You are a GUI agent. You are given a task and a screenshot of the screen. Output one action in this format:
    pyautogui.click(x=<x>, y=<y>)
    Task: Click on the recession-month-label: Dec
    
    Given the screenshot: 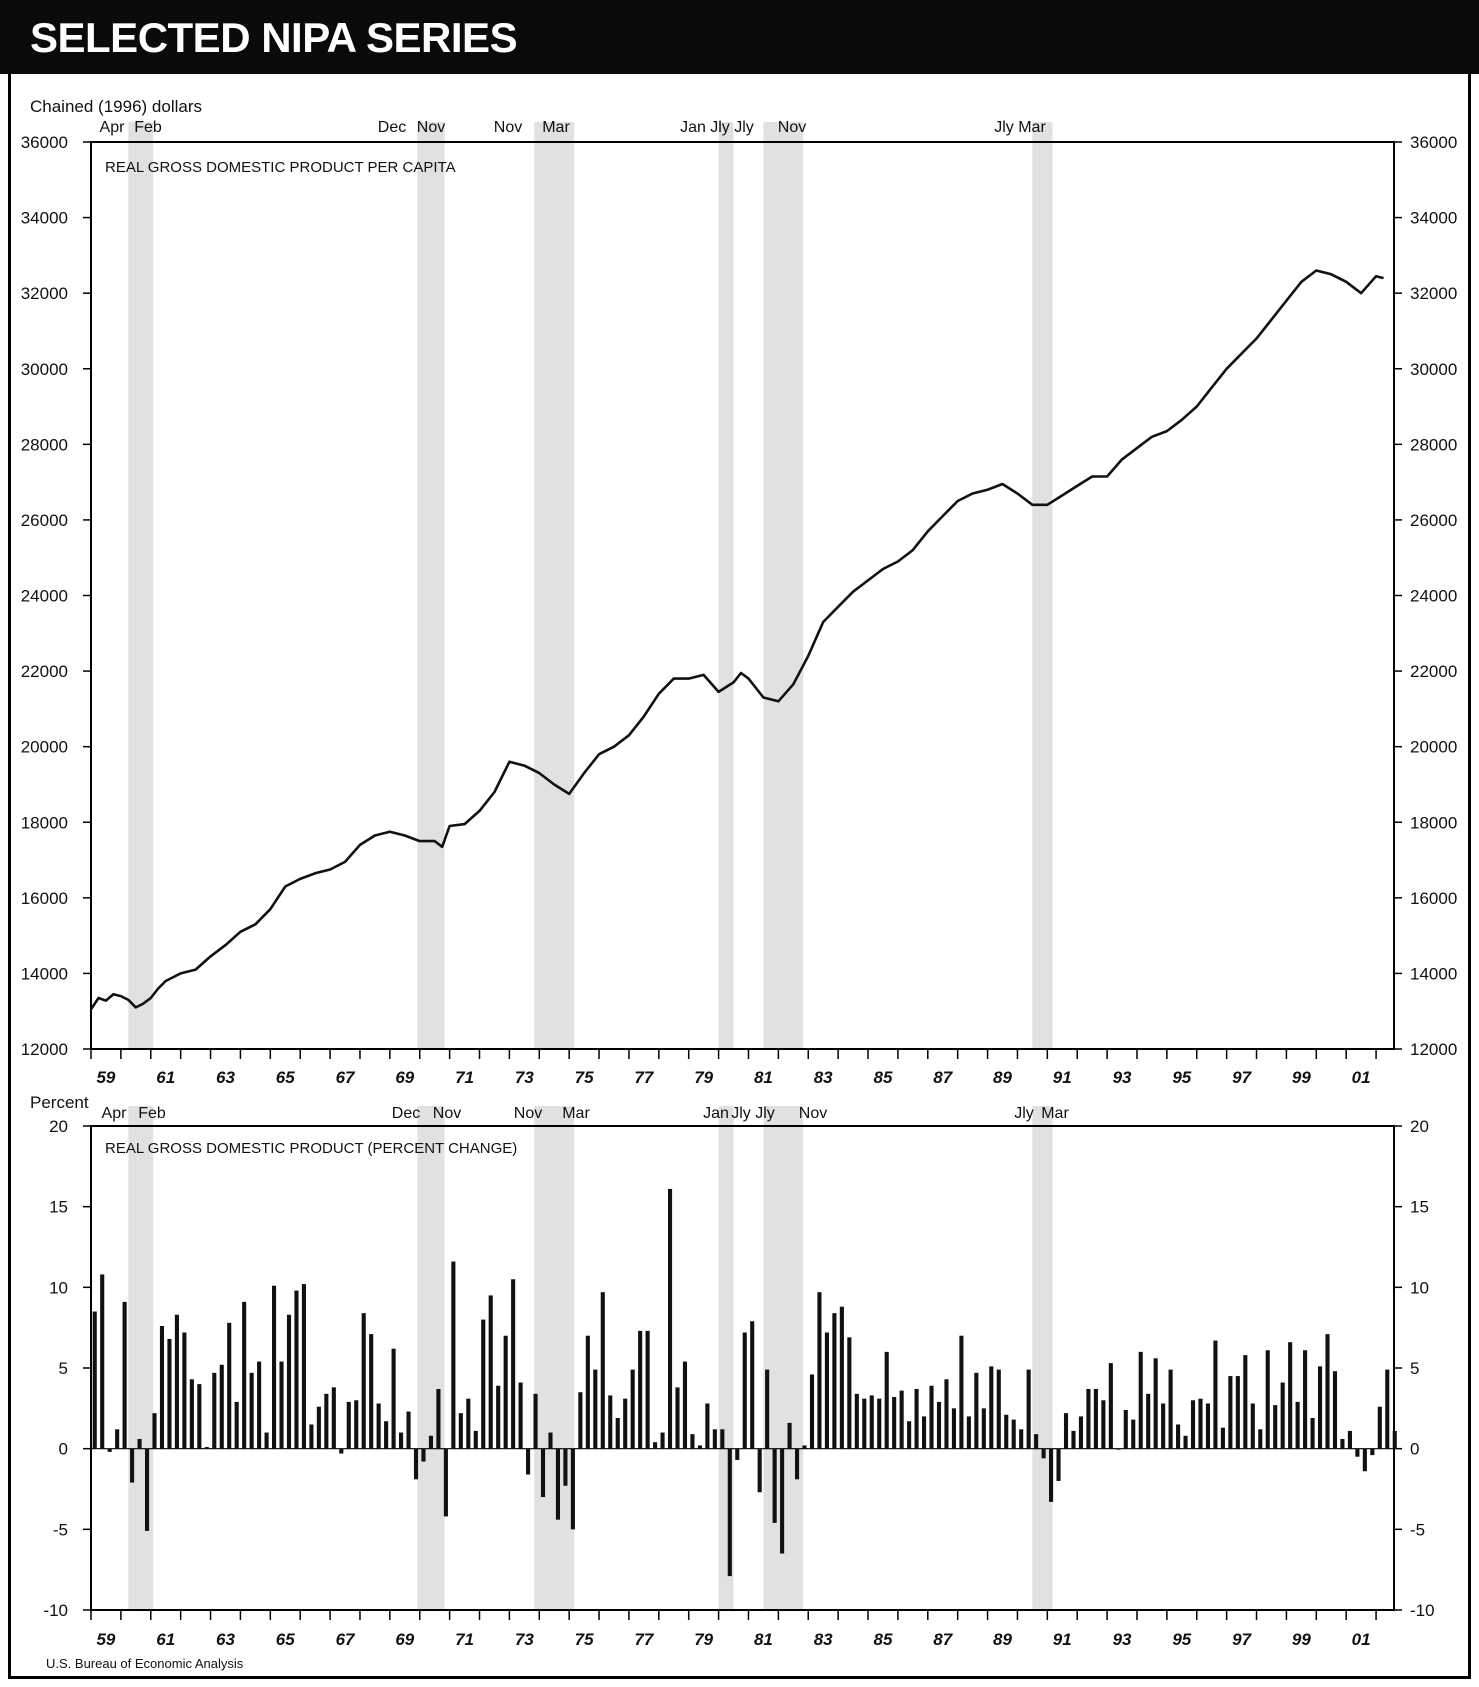 What is the action you would take?
    pyautogui.click(x=392, y=127)
    